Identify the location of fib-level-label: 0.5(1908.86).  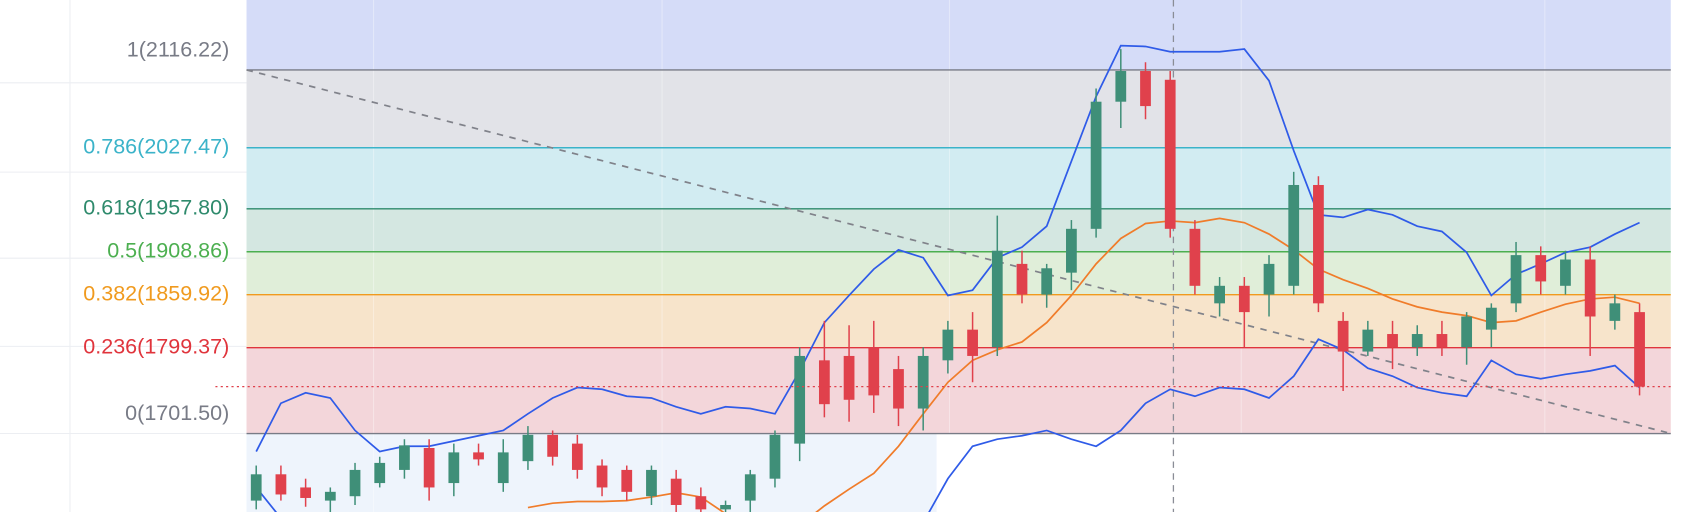
(168, 250).